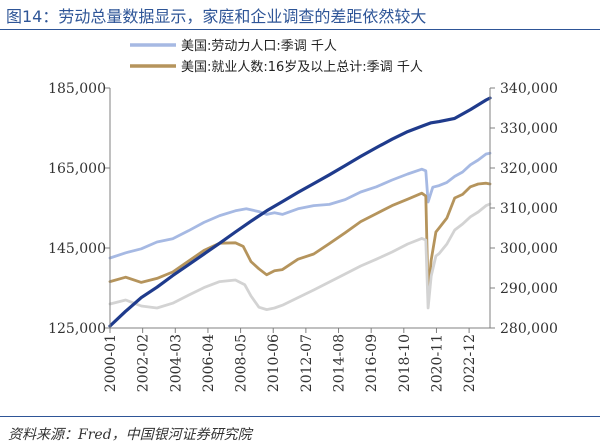  What do you see at coordinates (216, 16) in the screenshot?
I see `figure-title: 图14：劳动总量数据显示，家庭和企业调查的差距依然较大` at bounding box center [216, 16].